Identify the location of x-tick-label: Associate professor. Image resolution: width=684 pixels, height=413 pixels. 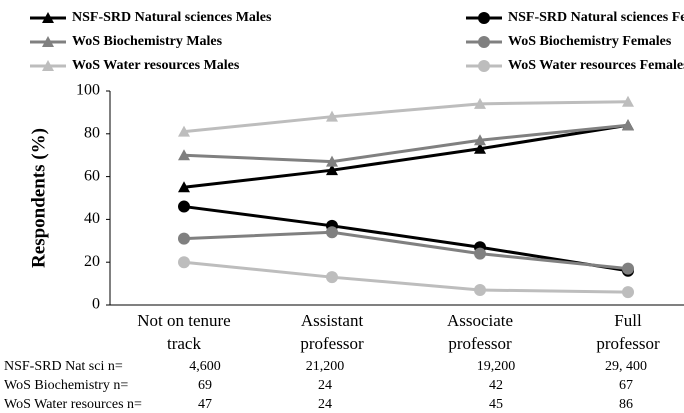
(480, 332).